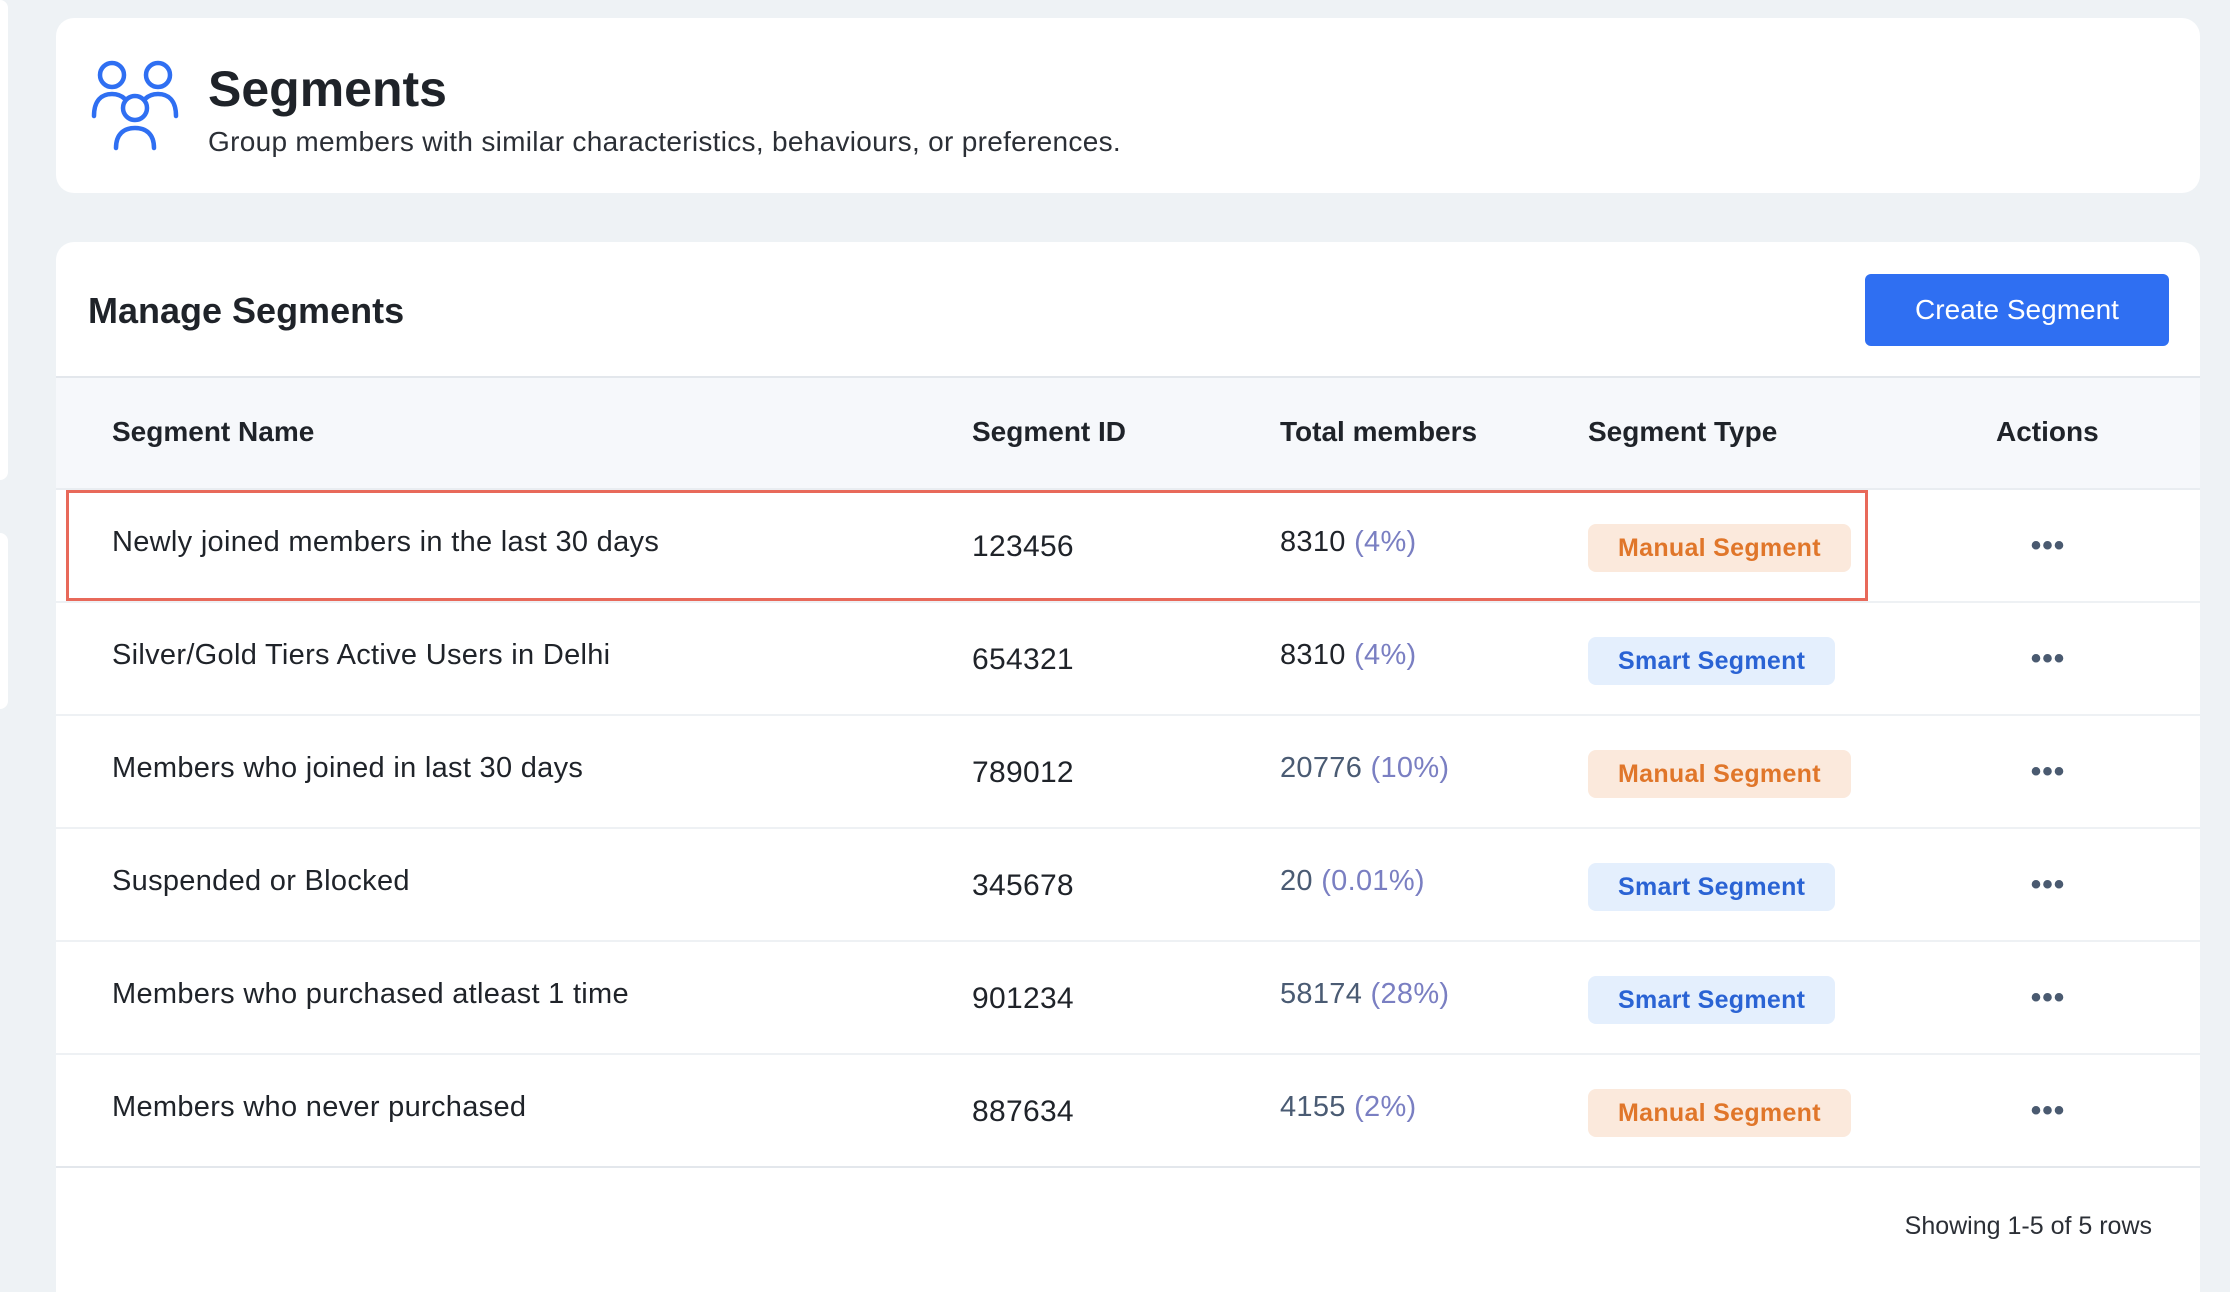  What do you see at coordinates (1023, 772) in the screenshot?
I see `segment-id: 789012` at bounding box center [1023, 772].